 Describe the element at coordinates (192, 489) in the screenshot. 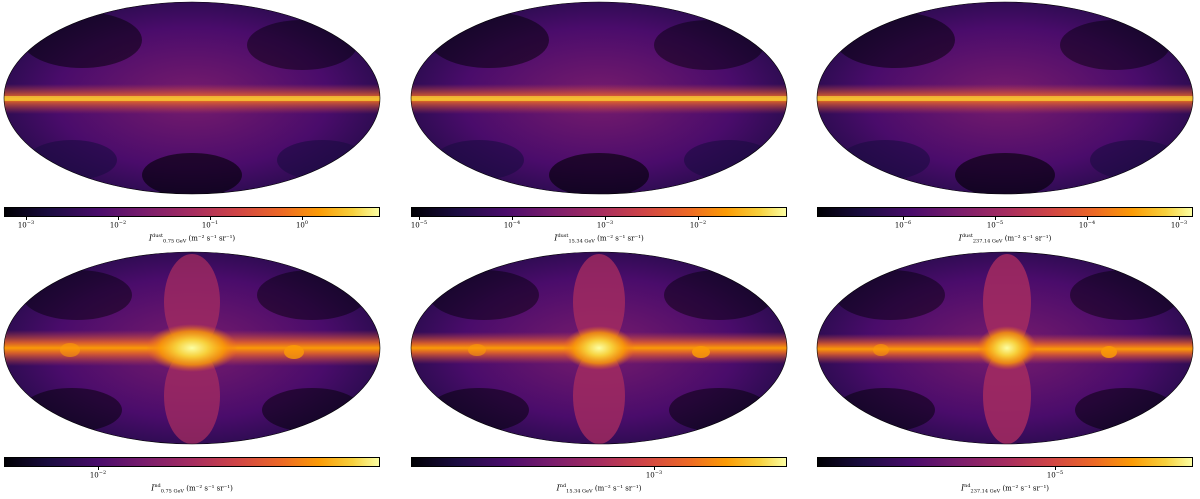

I see `colorbar-label: Ind0.75 GeV (m⁻² s⁻¹ sr⁻¹)` at that location.